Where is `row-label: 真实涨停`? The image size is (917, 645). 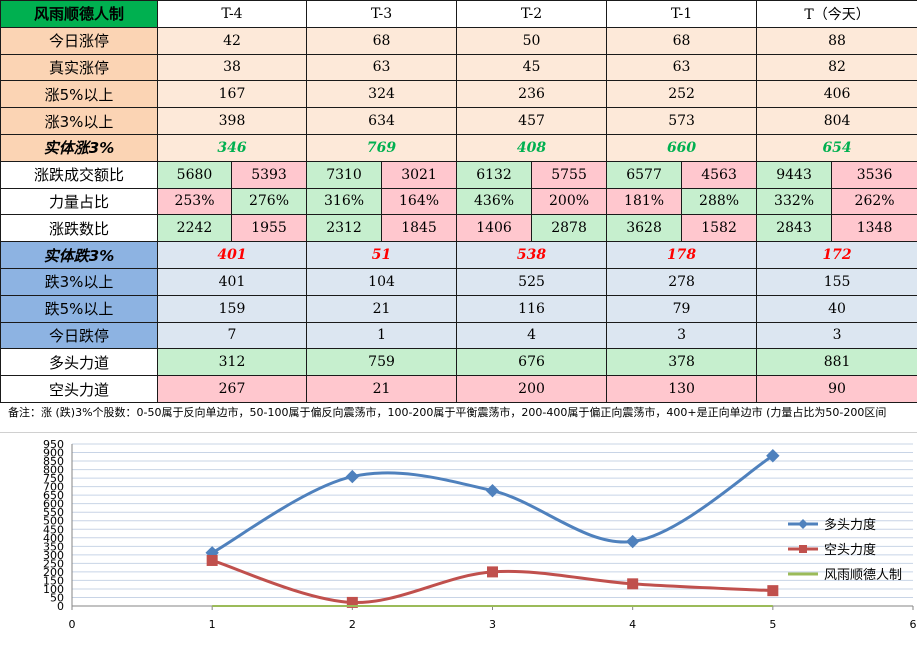
row-label: 真实涨停 is located at coordinates (79, 67).